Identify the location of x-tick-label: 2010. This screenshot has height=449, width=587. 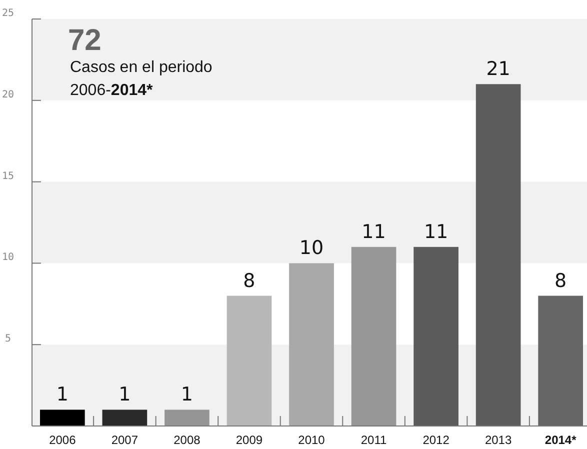
(312, 440).